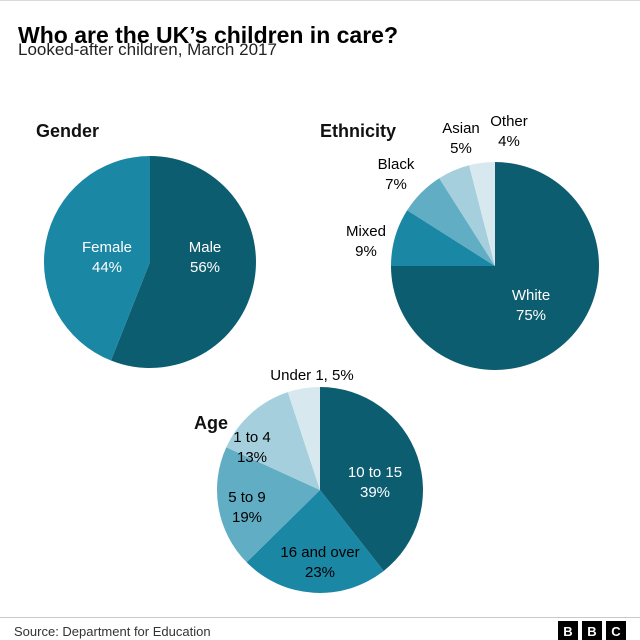  What do you see at coordinates (396, 164) in the screenshot?
I see `slice-name: Black` at bounding box center [396, 164].